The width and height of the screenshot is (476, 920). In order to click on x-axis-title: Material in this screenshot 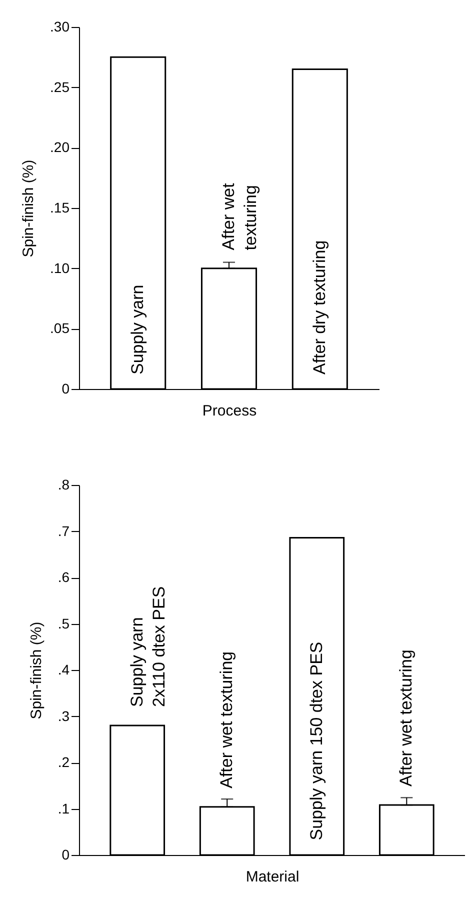, I will do `click(273, 877)`.